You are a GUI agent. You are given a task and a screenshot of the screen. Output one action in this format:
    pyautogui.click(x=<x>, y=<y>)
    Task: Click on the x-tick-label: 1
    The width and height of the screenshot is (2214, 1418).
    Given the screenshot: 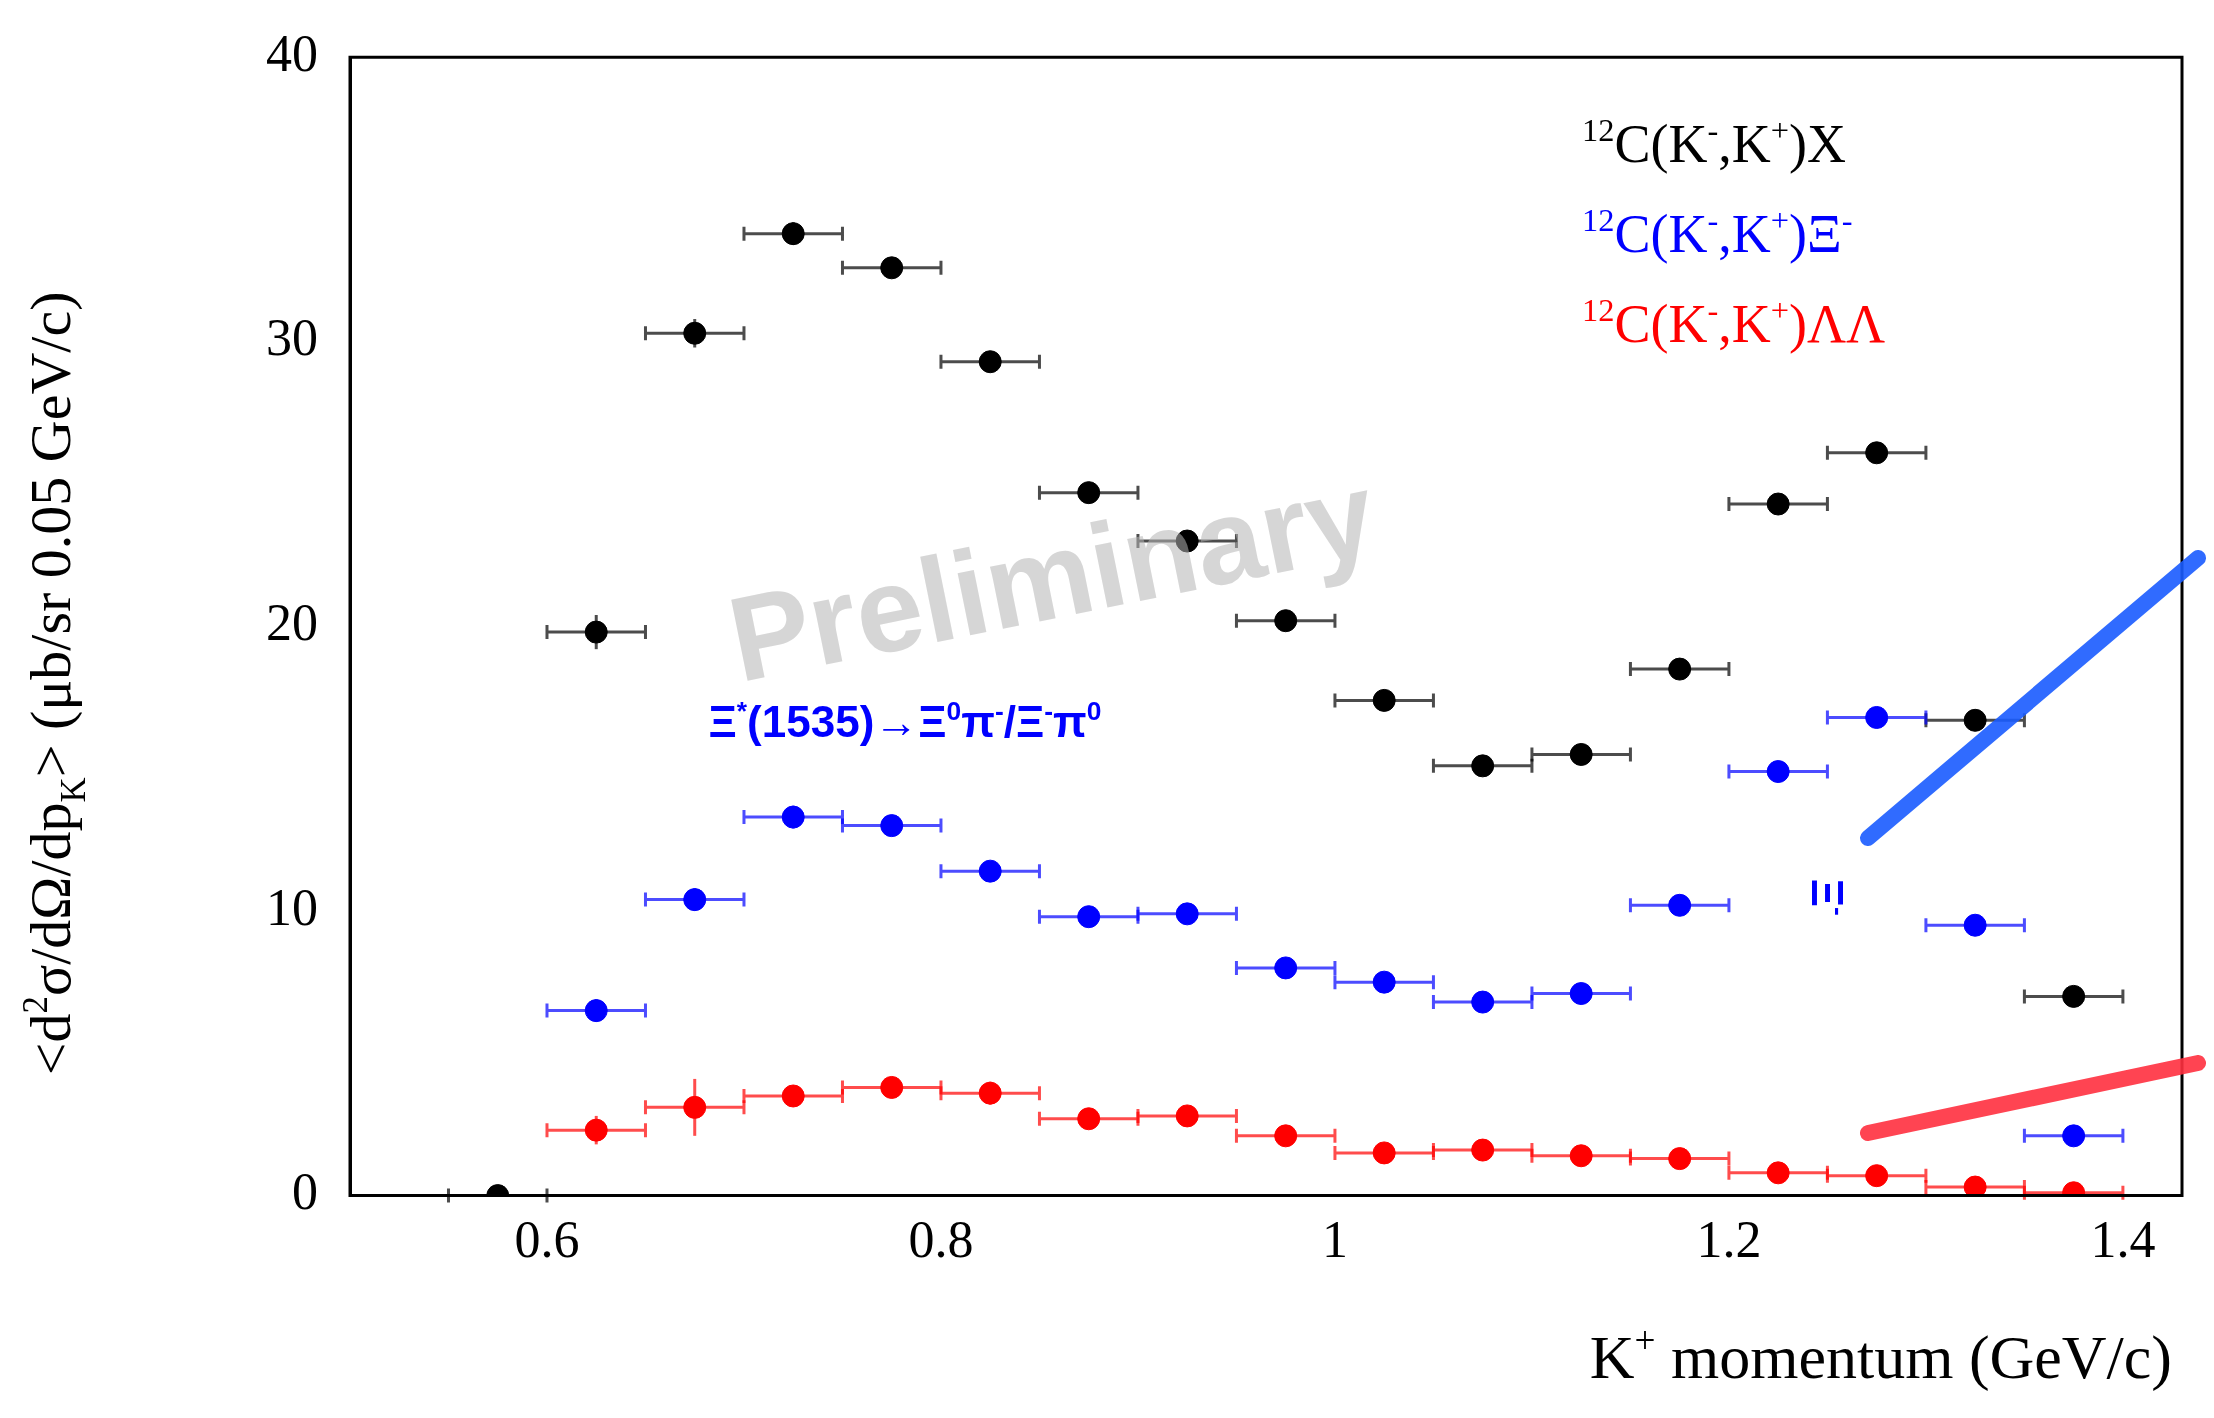 What is the action you would take?
    pyautogui.click(x=1334, y=1240)
    